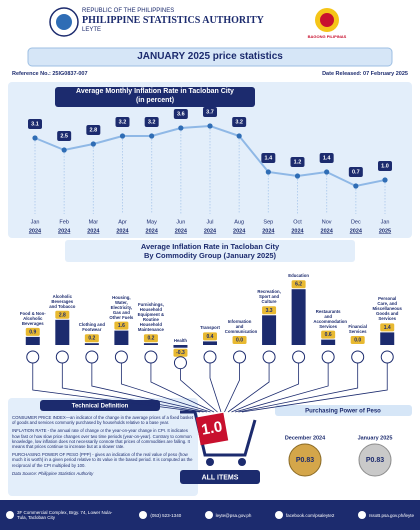 The height and width of the screenshot is (530, 420). I want to click on cart-frame, so click(218, 433).